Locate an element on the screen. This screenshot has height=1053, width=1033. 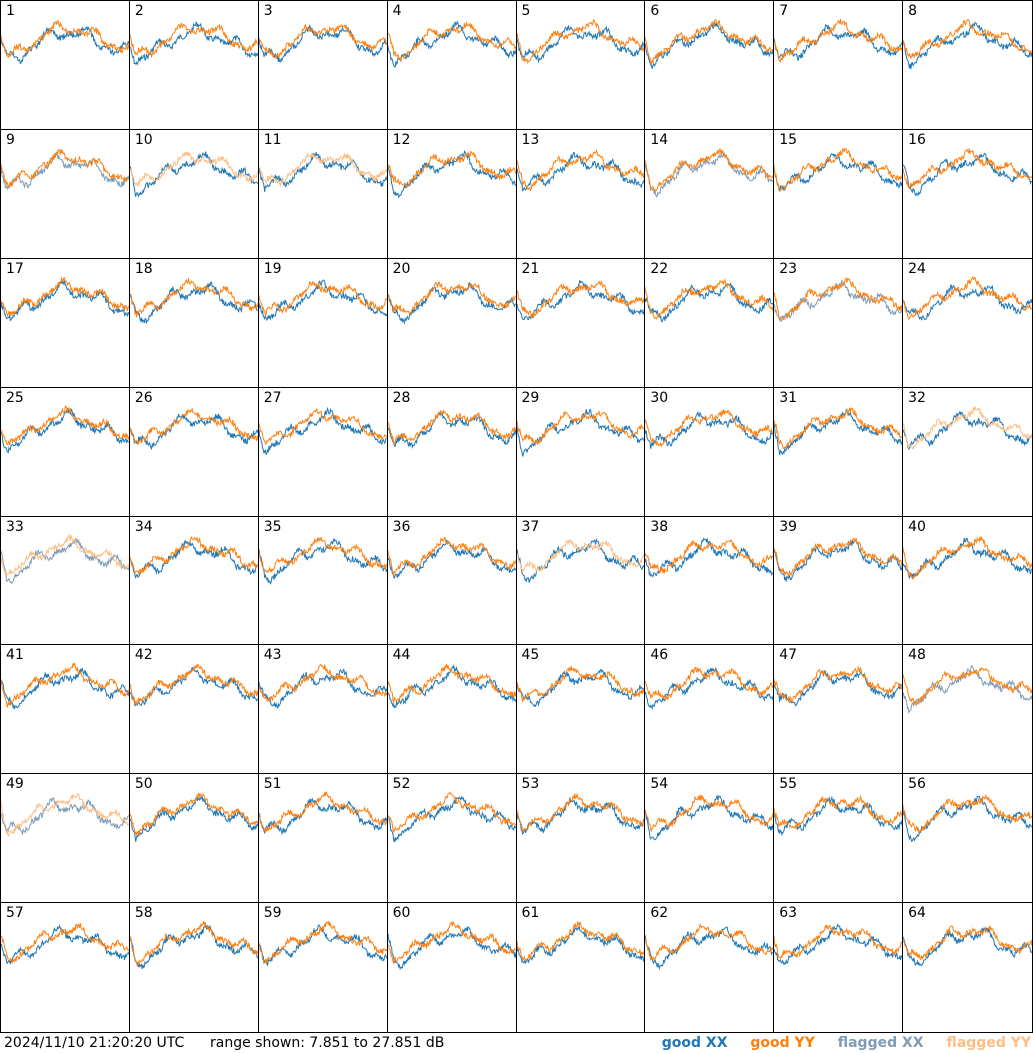
antenna-cell: 61 is located at coordinates (581, 967).